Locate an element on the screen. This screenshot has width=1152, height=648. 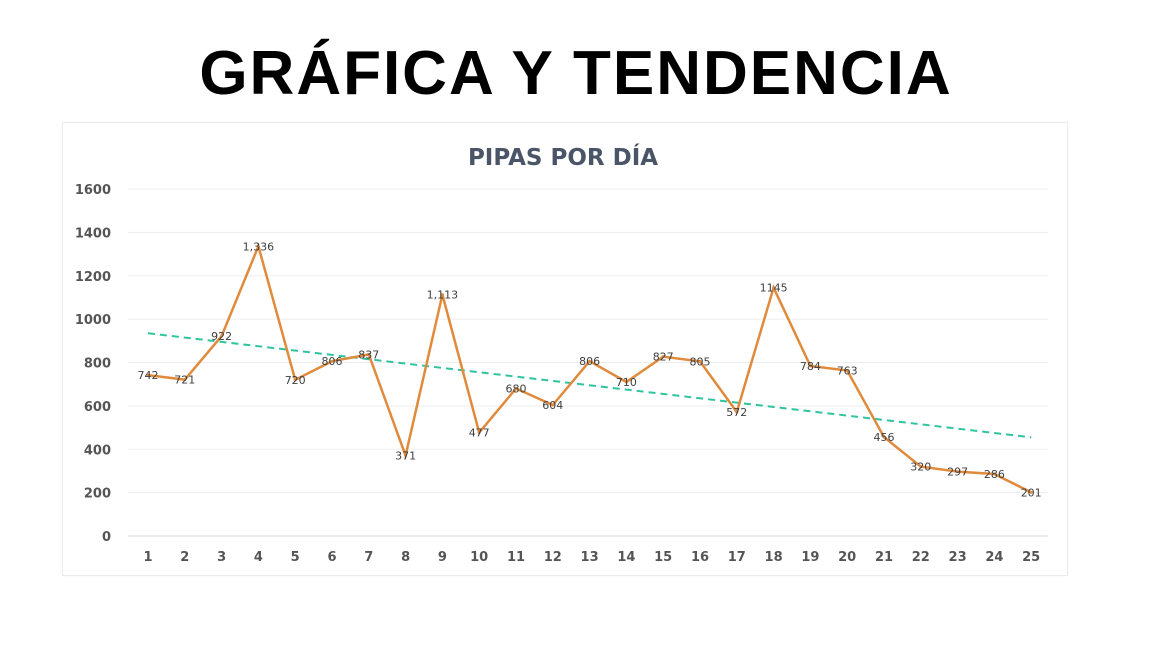
y-tick-label: 1400 is located at coordinates (93, 233).